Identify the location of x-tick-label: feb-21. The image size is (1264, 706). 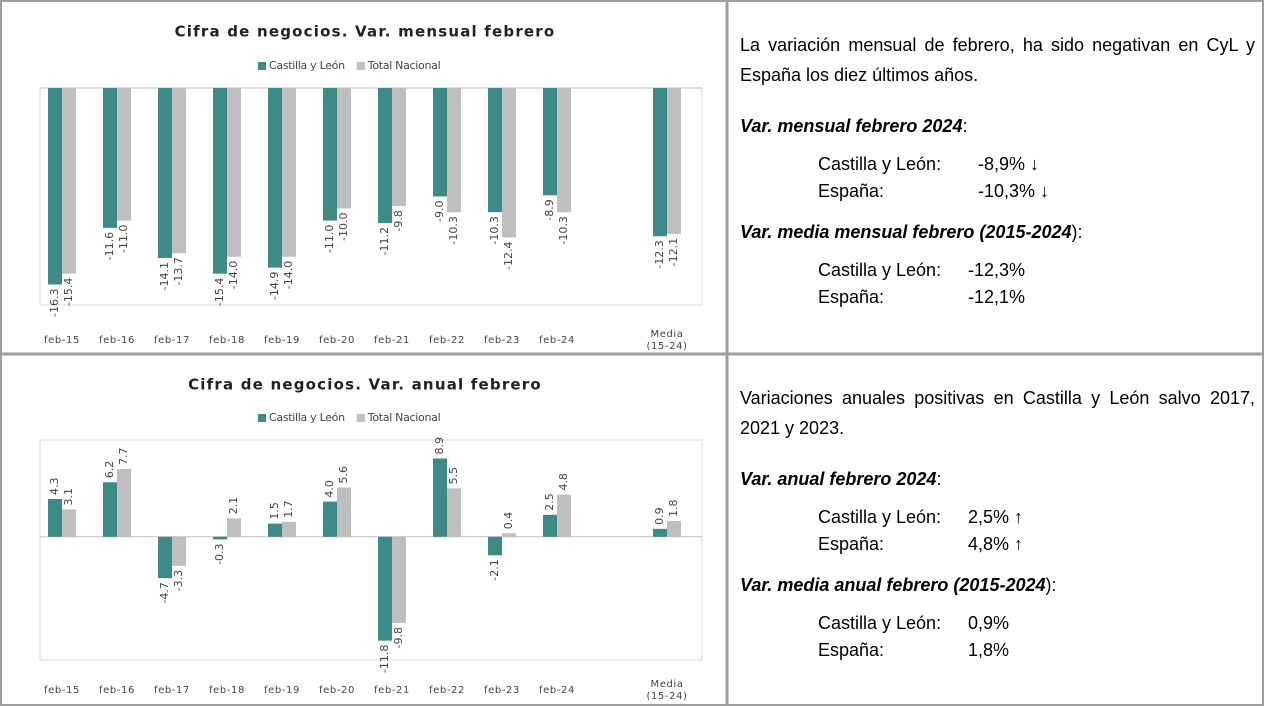
(392, 340).